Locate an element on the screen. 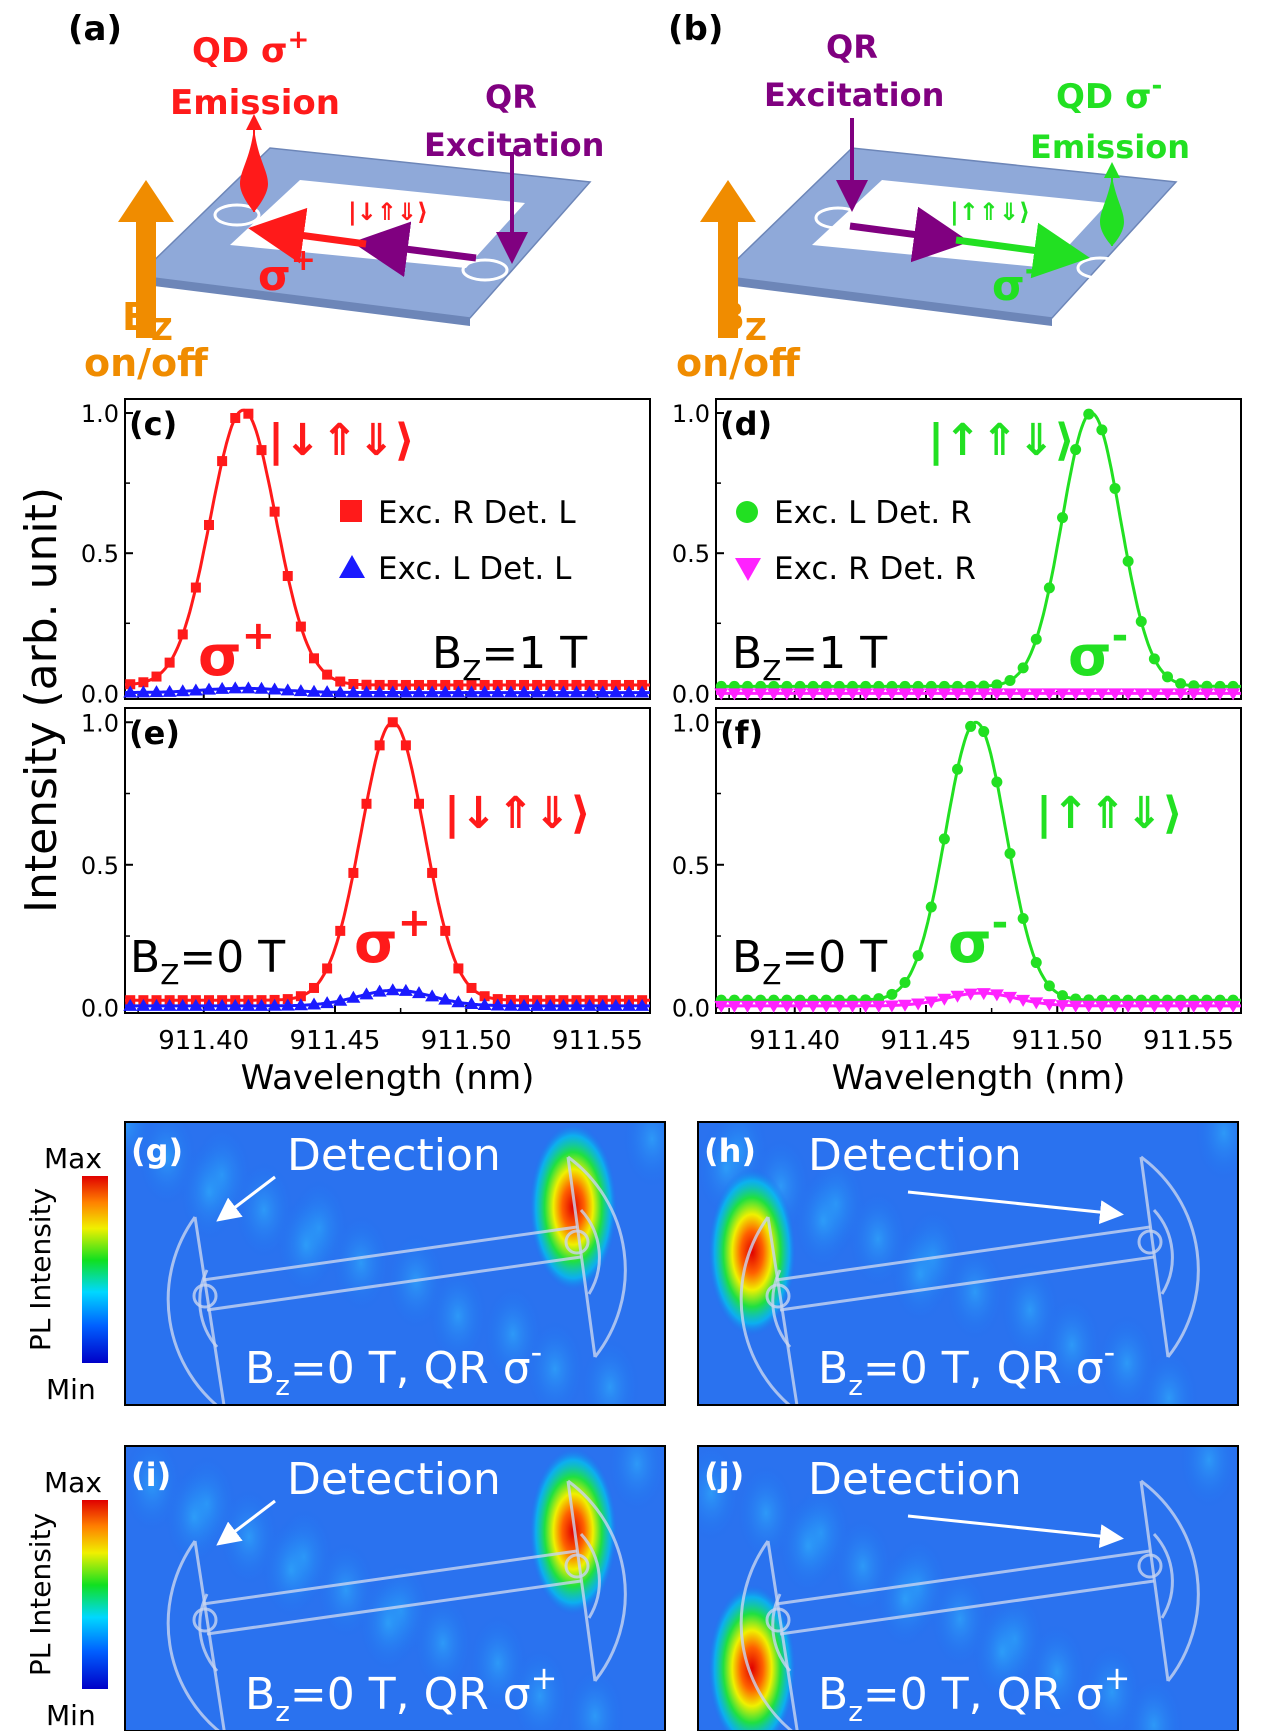 This screenshot has width=1268, height=1735. pl-map-h: Detection (h) Bz=0 T, QR σ- is located at coordinates (968, 1263).